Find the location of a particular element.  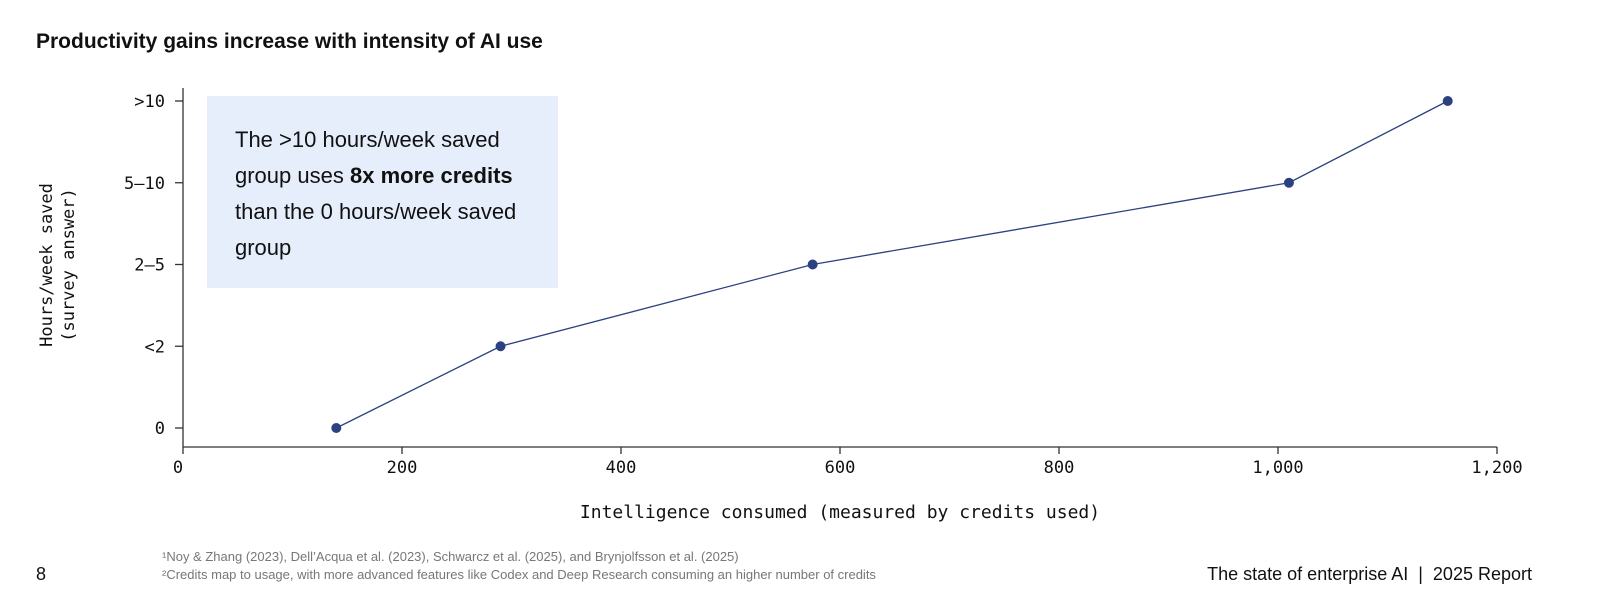

report-label: The state of enterprise AI | 2025 Report is located at coordinates (1369, 574).